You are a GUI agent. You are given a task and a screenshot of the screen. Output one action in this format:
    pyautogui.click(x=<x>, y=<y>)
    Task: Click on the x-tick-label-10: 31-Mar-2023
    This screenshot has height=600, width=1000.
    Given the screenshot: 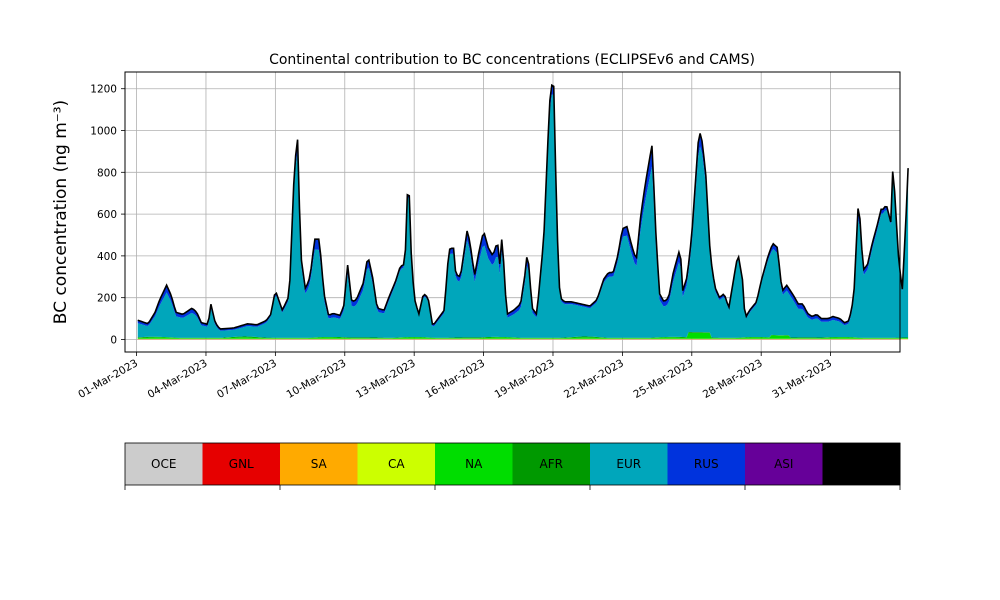 What is the action you would take?
    pyautogui.click(x=802, y=379)
    